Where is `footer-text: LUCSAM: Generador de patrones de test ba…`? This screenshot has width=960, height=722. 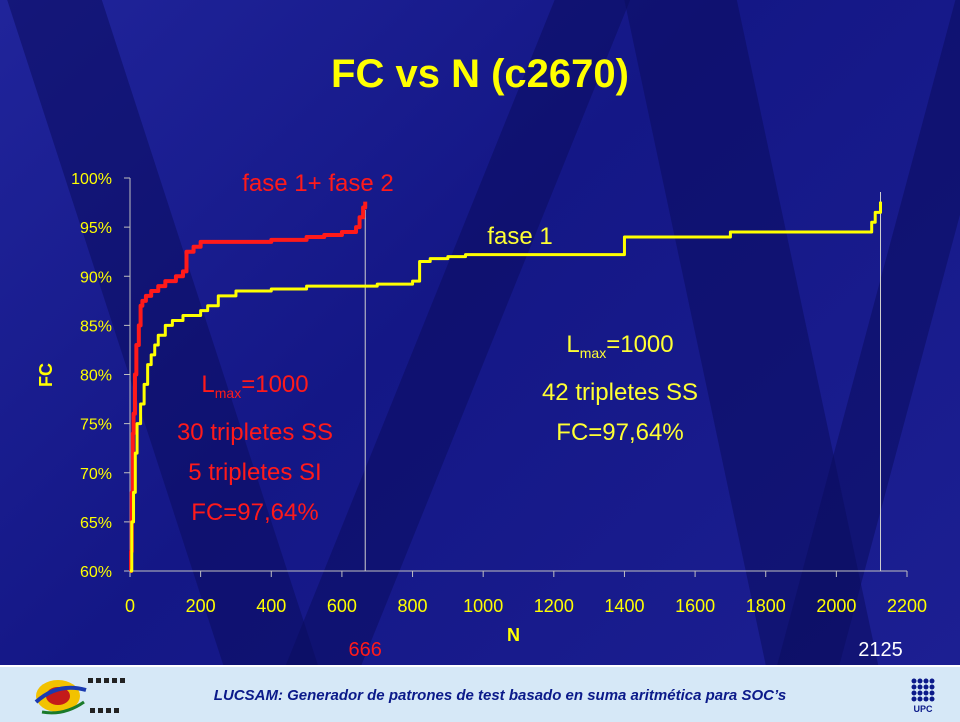
footer-text: LUCSAM: Generador de patrones de test ba… is located at coordinates (500, 695).